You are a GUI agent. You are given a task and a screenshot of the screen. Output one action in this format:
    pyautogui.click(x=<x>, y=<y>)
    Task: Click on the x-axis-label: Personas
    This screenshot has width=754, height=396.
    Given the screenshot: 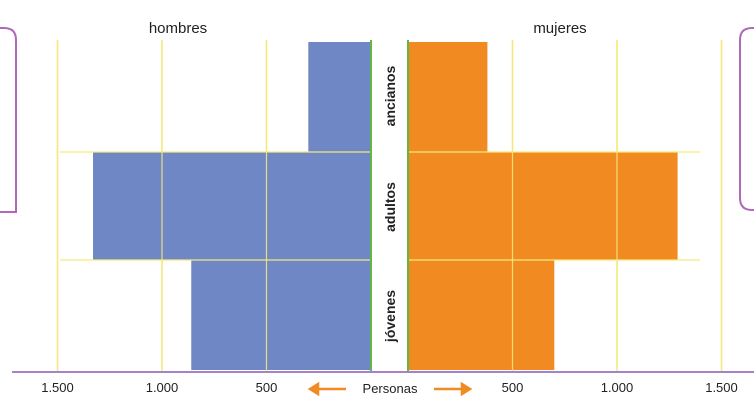 What is the action you would take?
    pyautogui.click(x=390, y=388)
    